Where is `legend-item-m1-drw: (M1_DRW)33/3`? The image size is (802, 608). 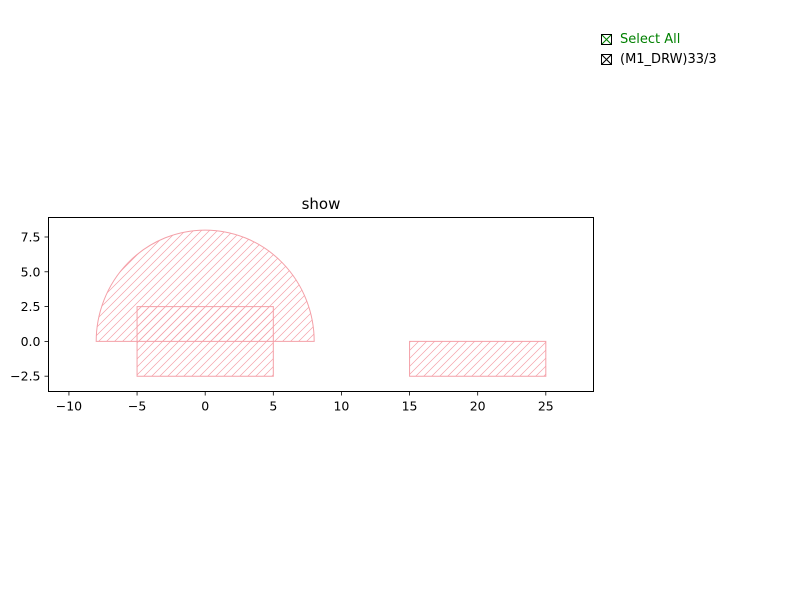
legend-item-m1-drw: (M1_DRW)33/3 is located at coordinates (659, 59).